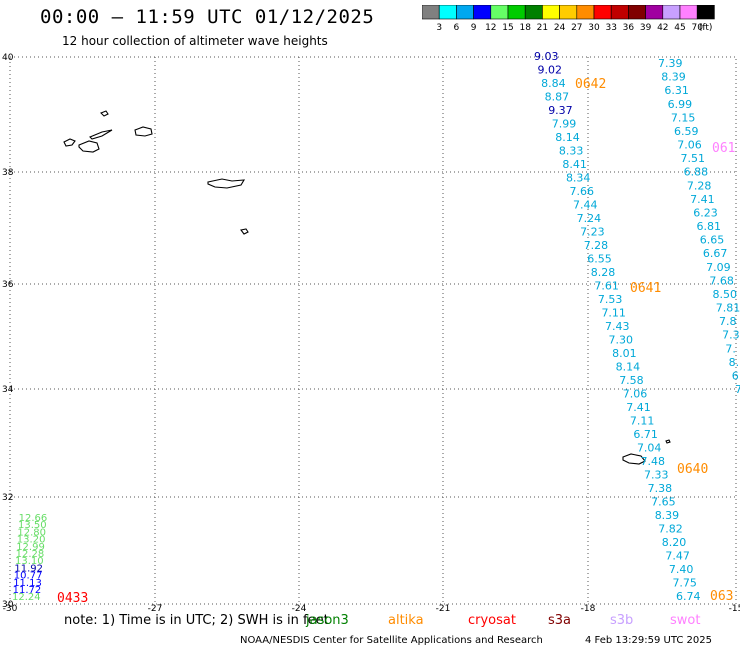 The width and height of the screenshot is (740, 650). Describe the element at coordinates (553, 83) in the screenshot. I see `wave-height-label: 8.84` at that location.